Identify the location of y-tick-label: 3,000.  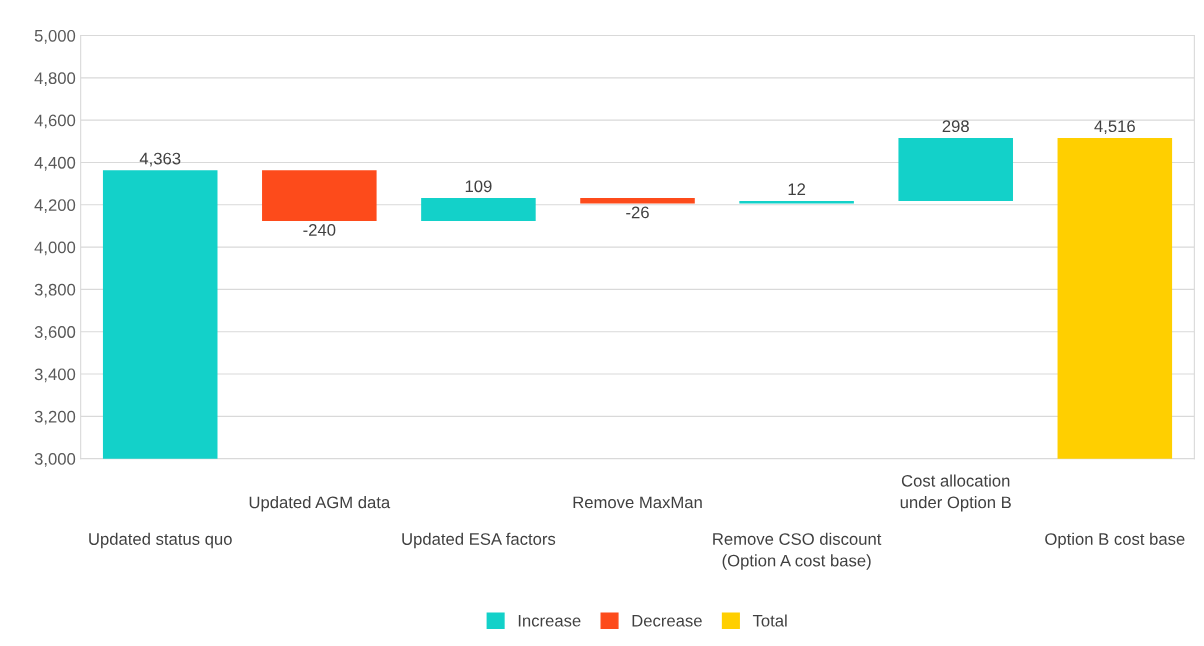
(55, 460).